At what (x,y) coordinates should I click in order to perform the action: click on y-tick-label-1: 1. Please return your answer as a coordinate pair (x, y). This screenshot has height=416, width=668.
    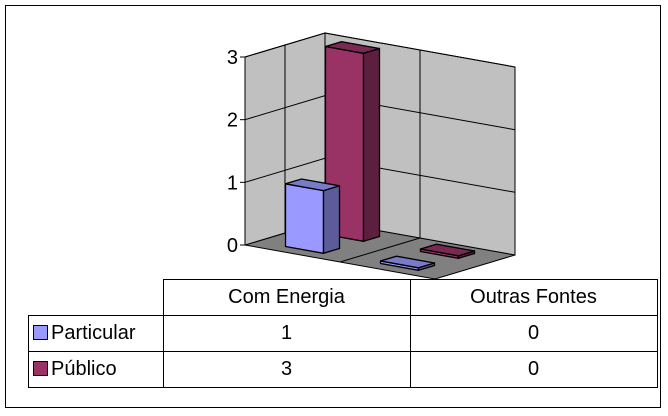
    Looking at the image, I should click on (232, 183).